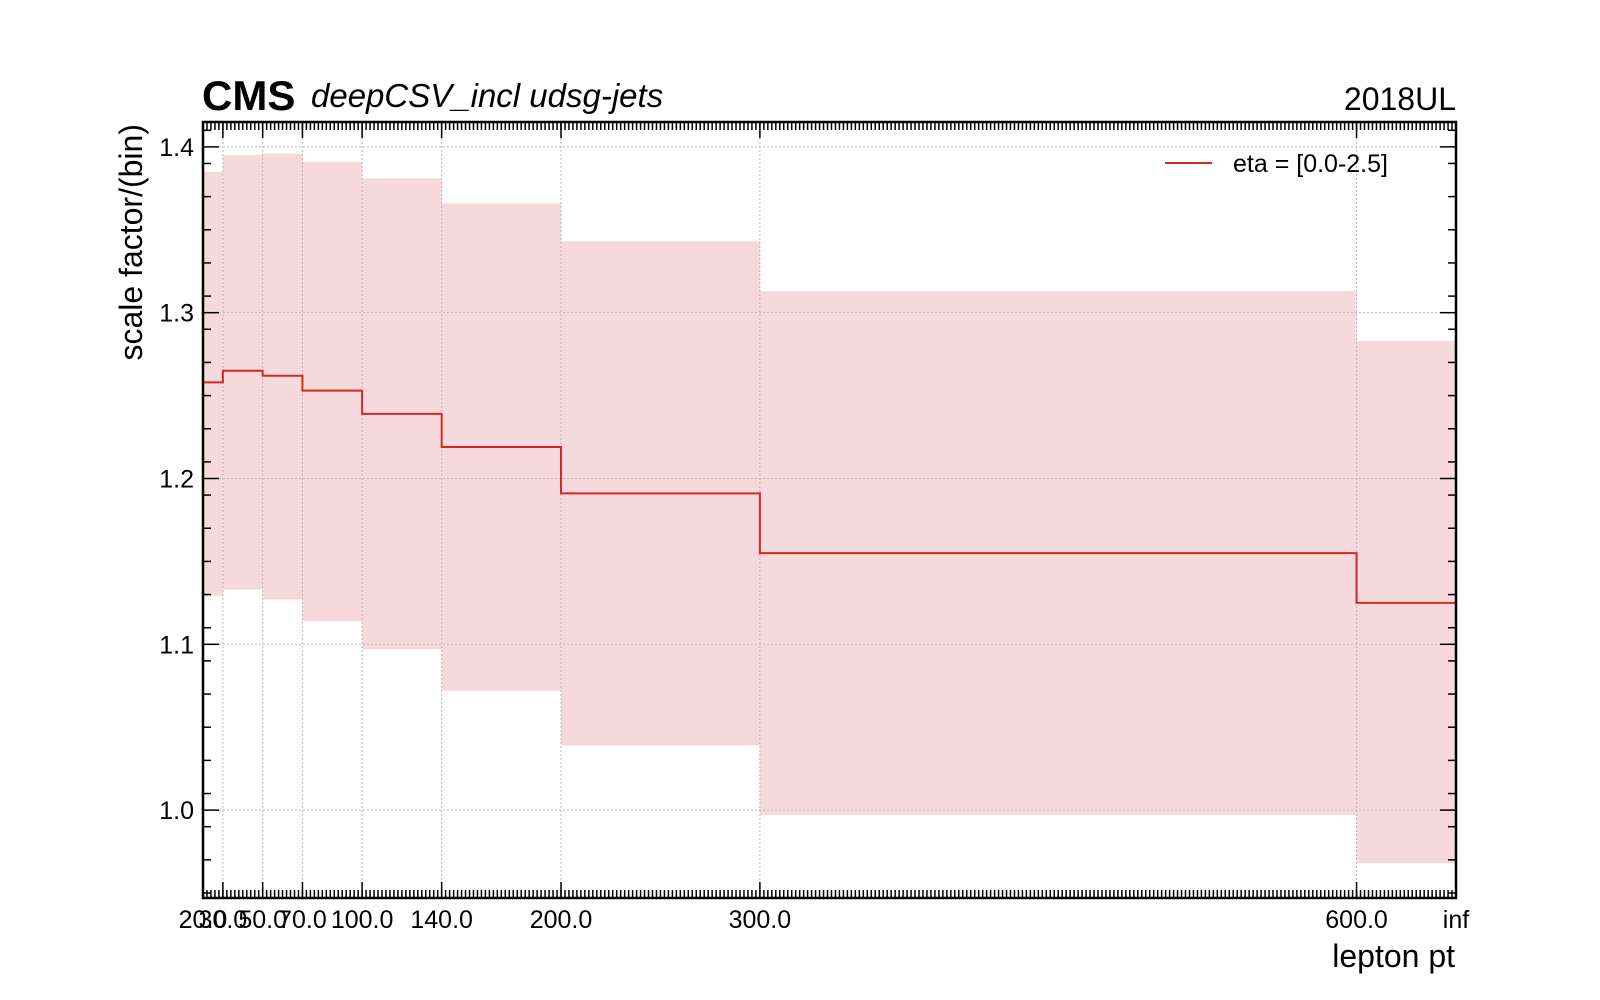 This screenshot has height=1000, width=1600. What do you see at coordinates (176, 314) in the screenshot?
I see `y-tick-label: 1.3` at bounding box center [176, 314].